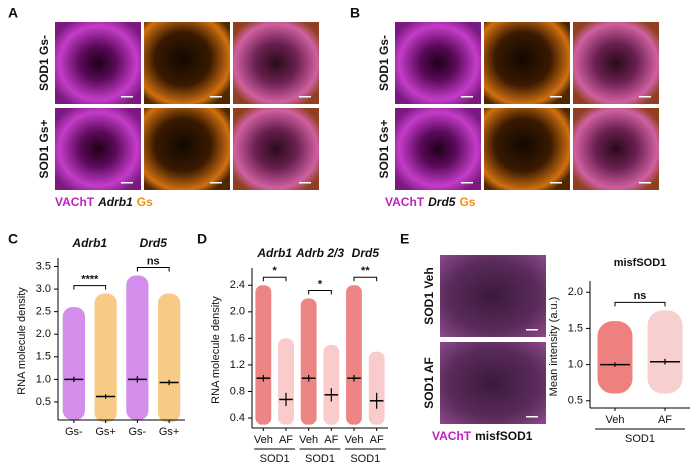 This screenshot has width=700, height=472. Describe the element at coordinates (554, 347) in the screenshot. I see `y-axis-label: Mean intensity (a.u.)` at that location.